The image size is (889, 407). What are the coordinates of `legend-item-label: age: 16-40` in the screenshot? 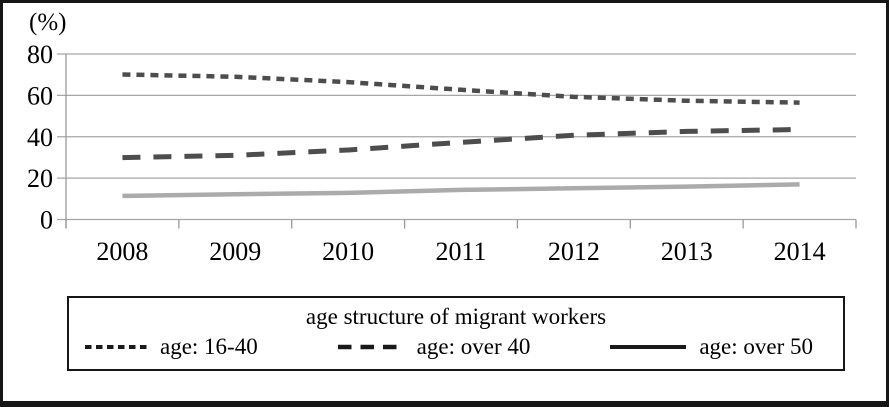 It's located at (209, 346).